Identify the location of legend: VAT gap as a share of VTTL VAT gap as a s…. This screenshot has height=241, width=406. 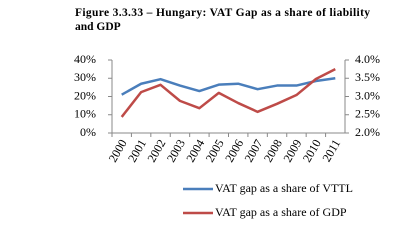
(268, 200).